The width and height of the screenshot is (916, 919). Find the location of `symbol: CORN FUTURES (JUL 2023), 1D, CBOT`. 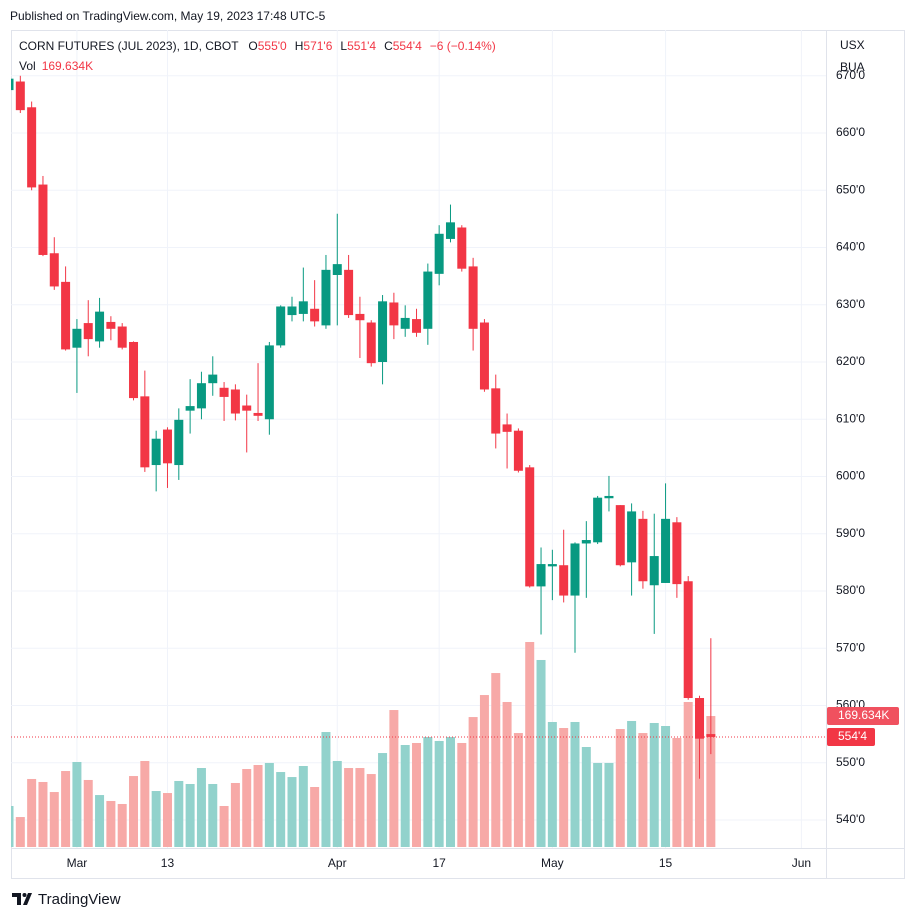

symbol: CORN FUTURES (JUL 2023), 1D, CBOT is located at coordinates (129, 46).